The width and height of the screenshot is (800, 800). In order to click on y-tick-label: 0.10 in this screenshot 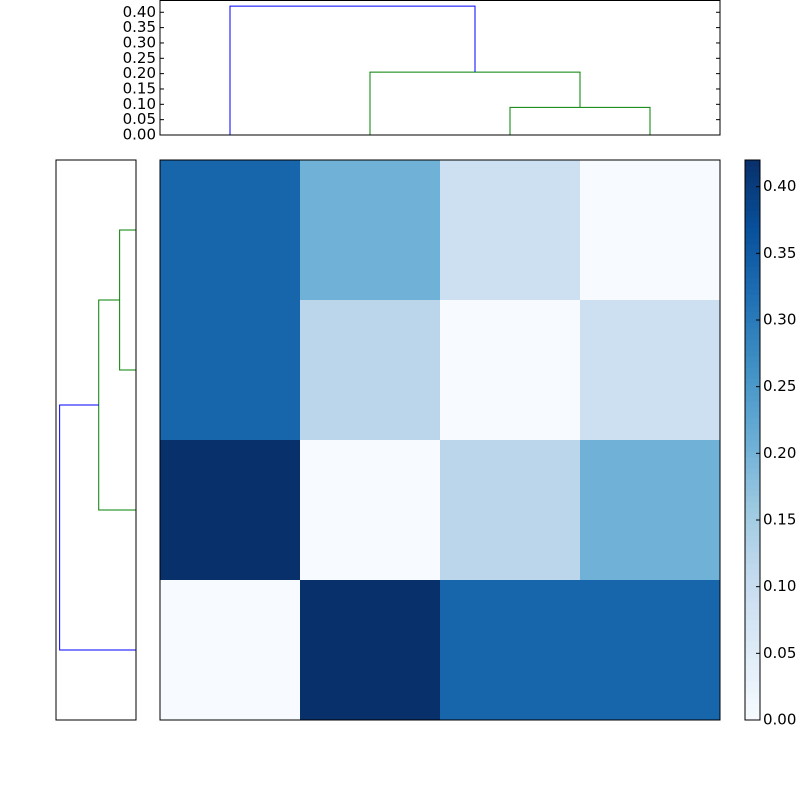, I will do `click(139, 104)`.